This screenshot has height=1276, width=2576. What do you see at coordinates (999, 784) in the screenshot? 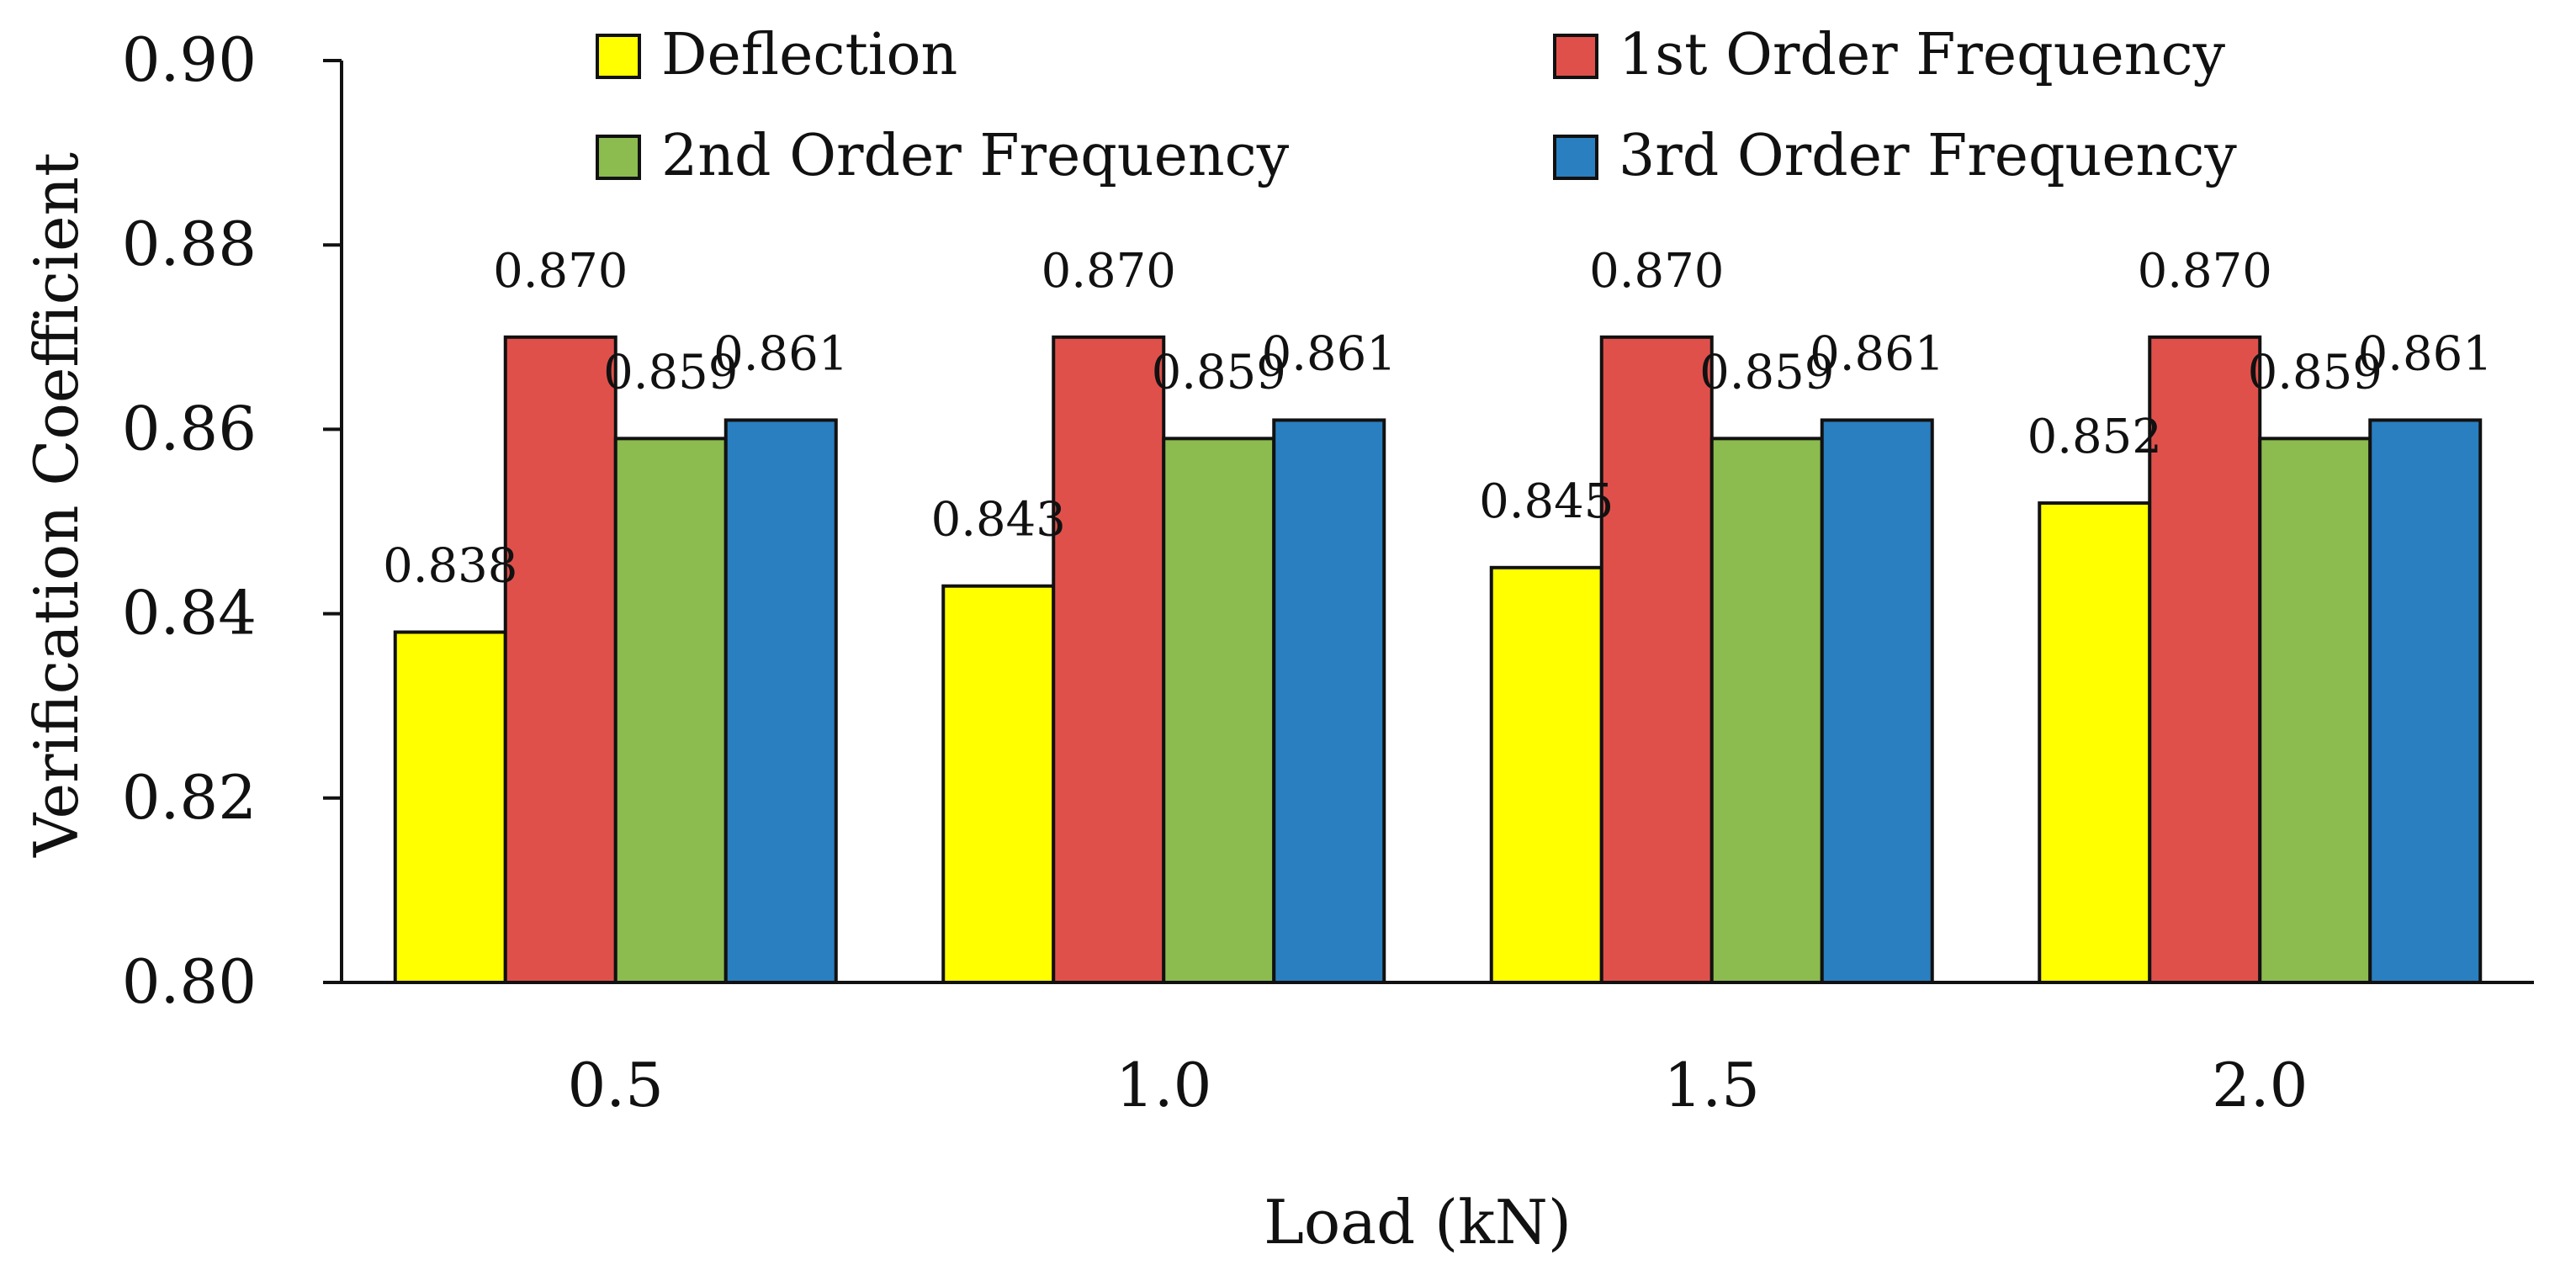
I see `bar-deflection-1.0` at bounding box center [999, 784].